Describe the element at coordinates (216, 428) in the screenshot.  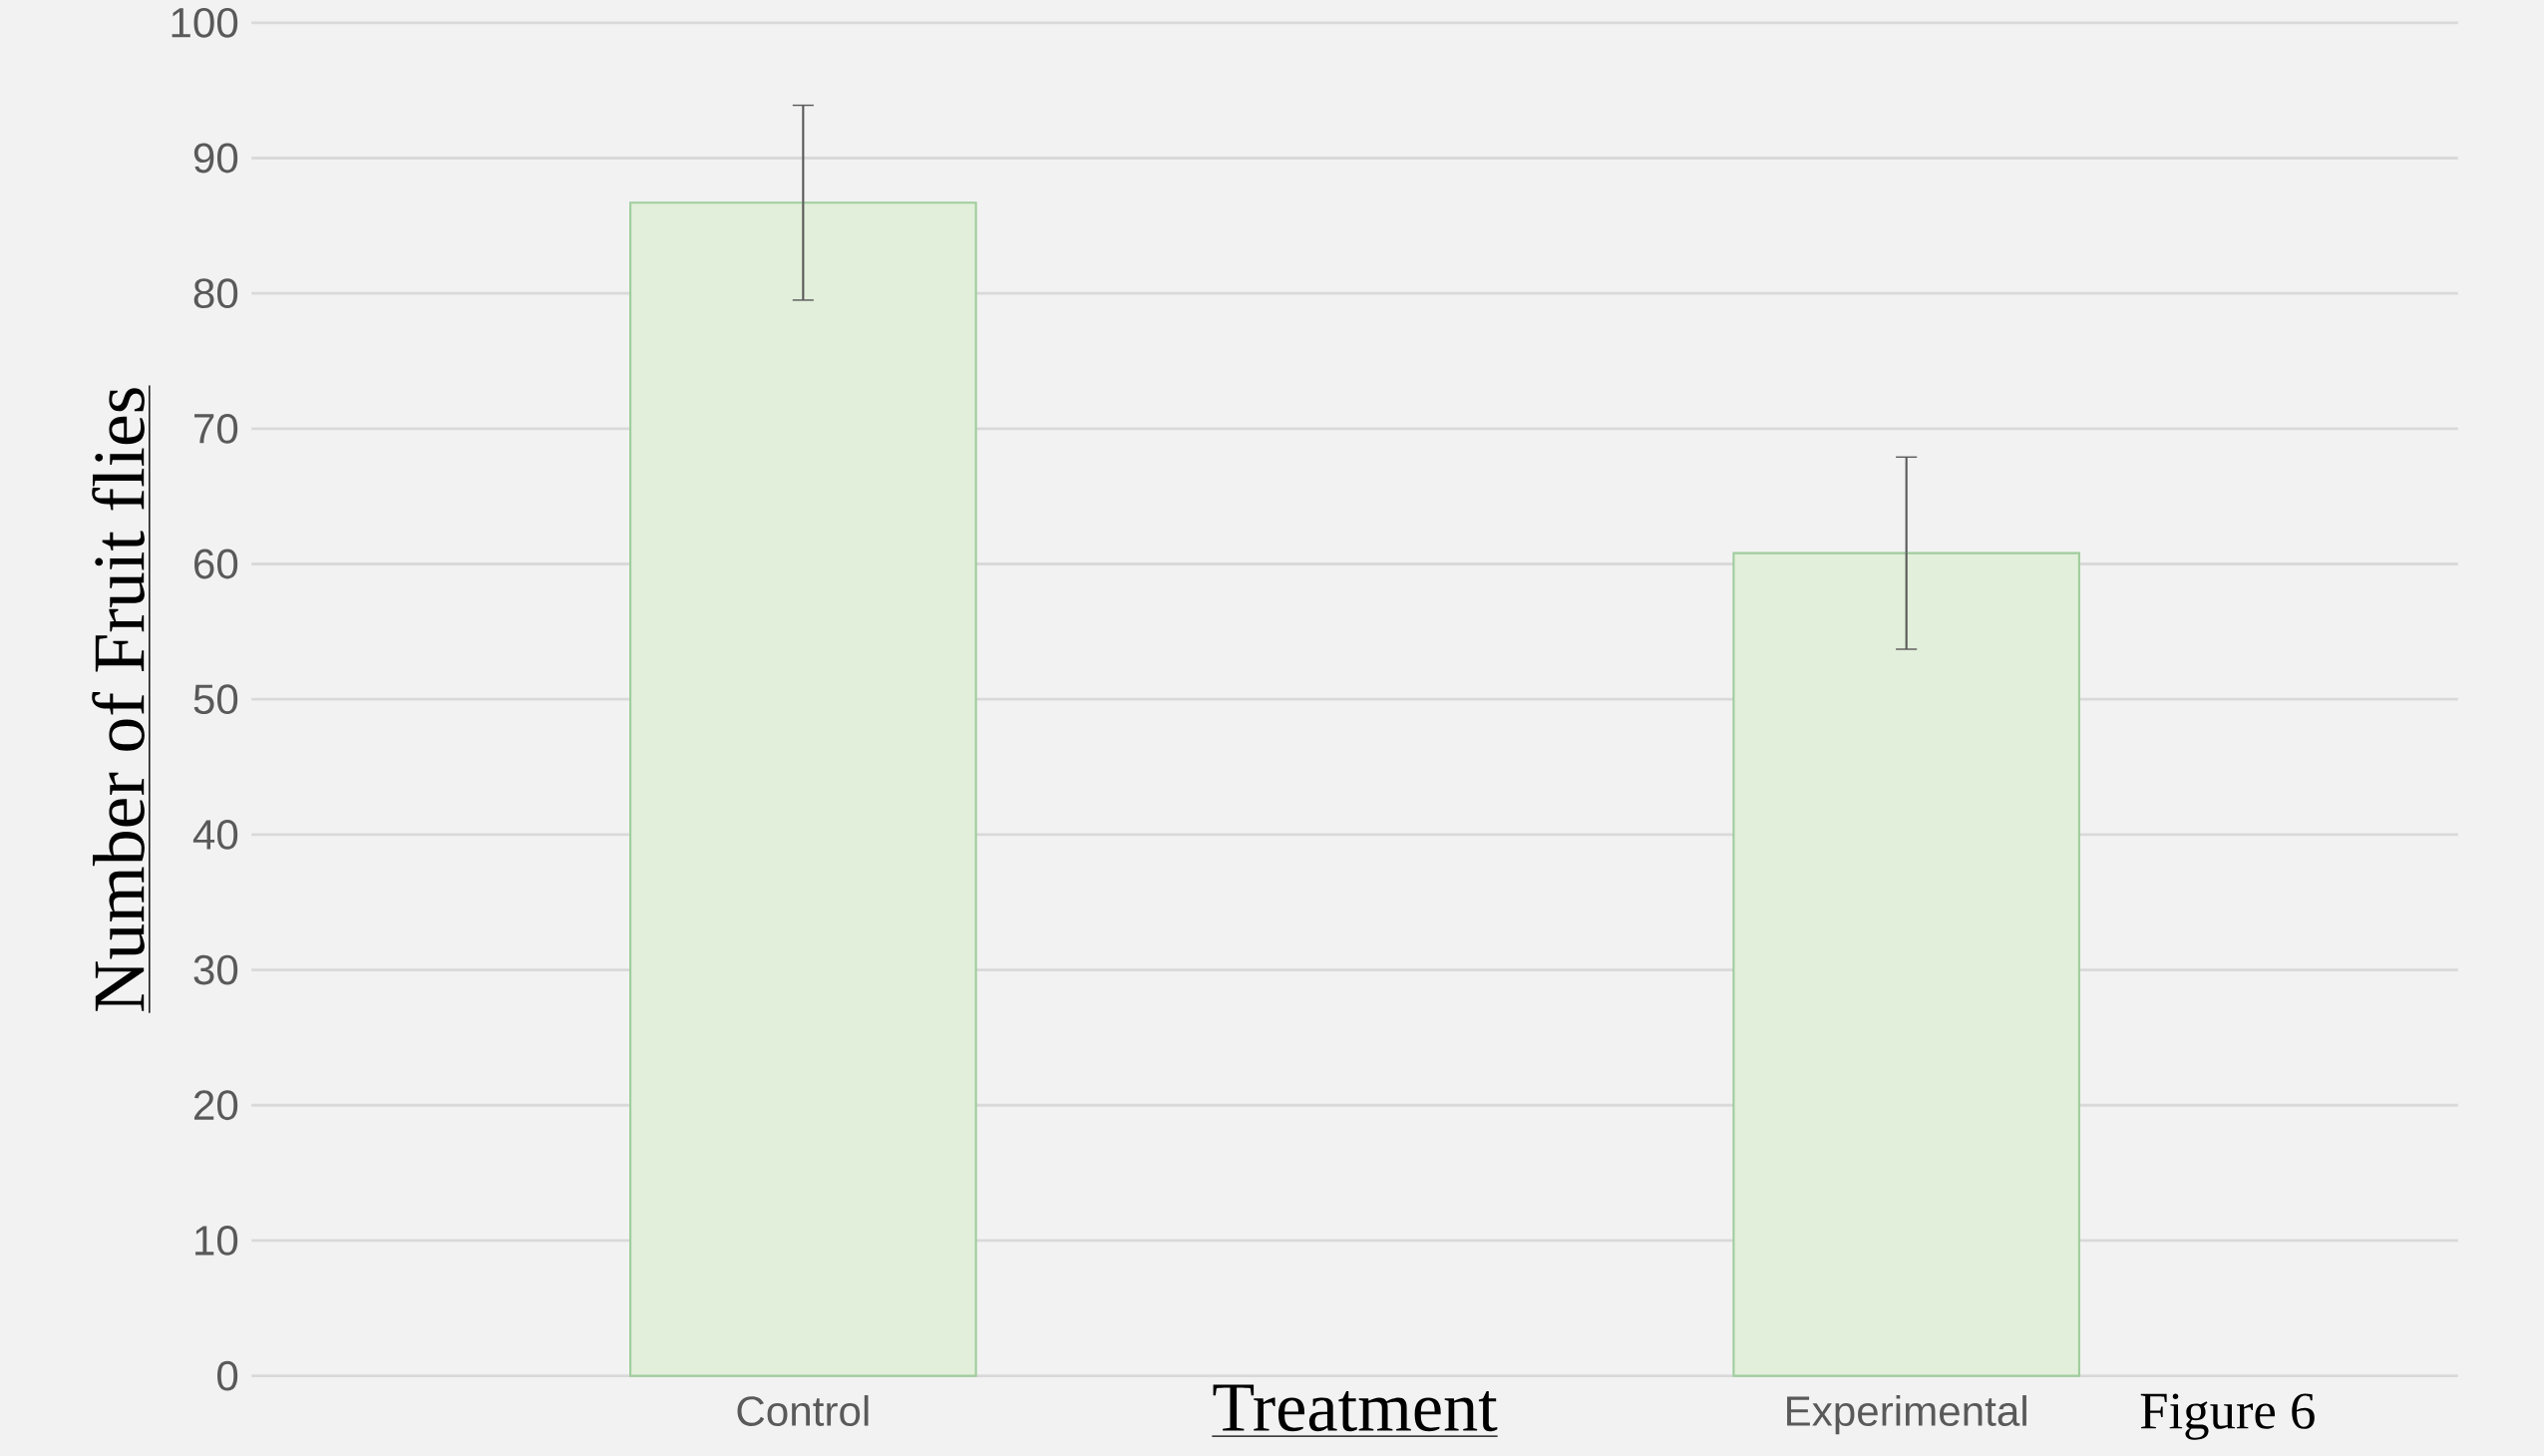
I see `y-tick-label: 70` at that location.